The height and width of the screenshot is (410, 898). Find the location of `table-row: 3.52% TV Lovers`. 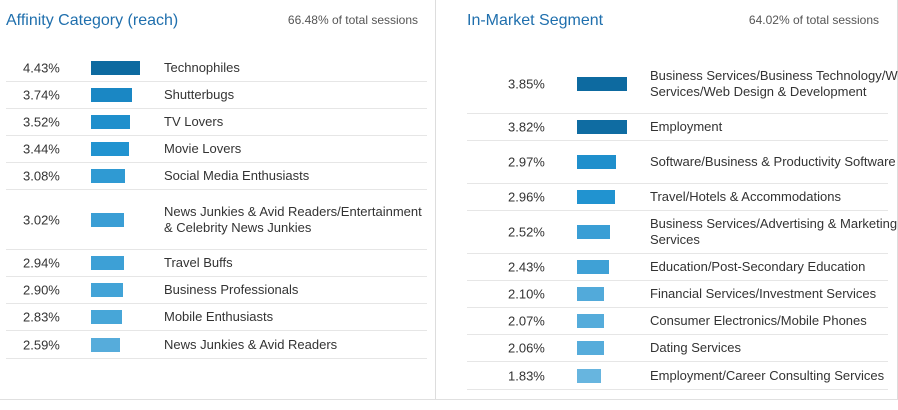

table-row: 3.52% TV Lovers is located at coordinates (216, 122).